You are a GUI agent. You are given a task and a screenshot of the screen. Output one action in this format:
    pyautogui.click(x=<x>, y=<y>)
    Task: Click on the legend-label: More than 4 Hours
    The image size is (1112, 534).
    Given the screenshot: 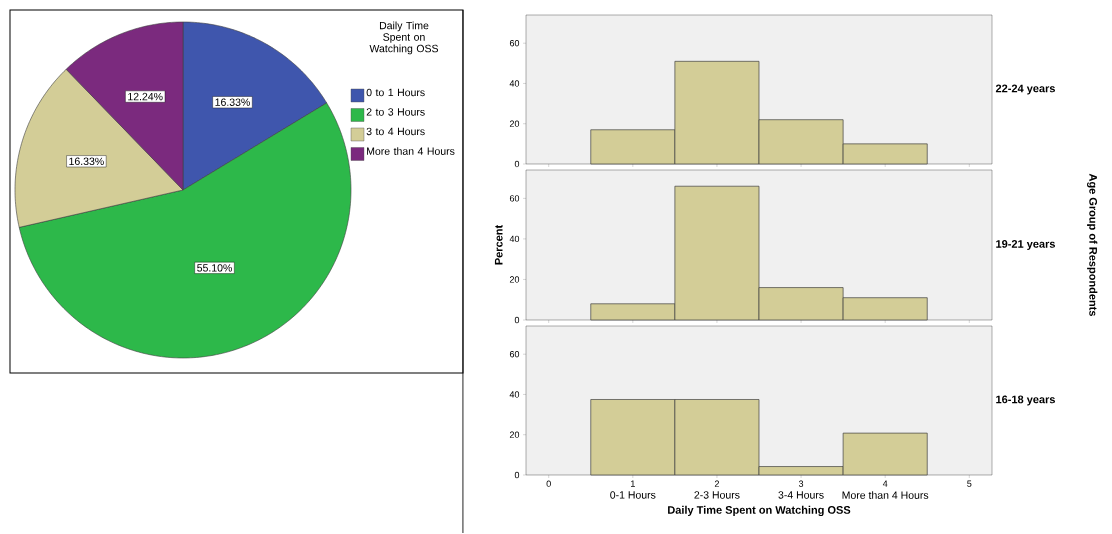 What is the action you would take?
    pyautogui.click(x=411, y=151)
    